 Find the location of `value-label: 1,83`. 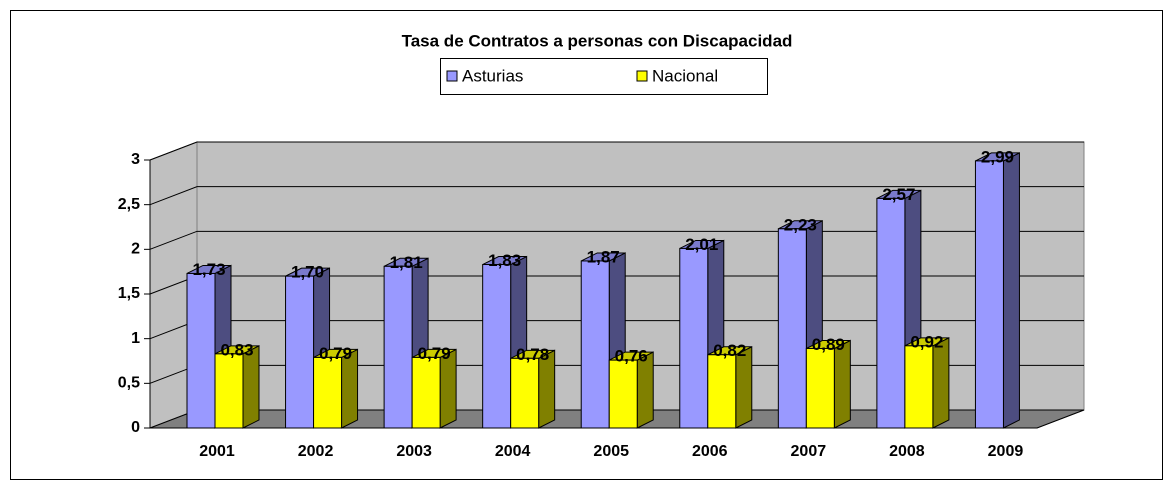

value-label: 1,83 is located at coordinates (504, 260).